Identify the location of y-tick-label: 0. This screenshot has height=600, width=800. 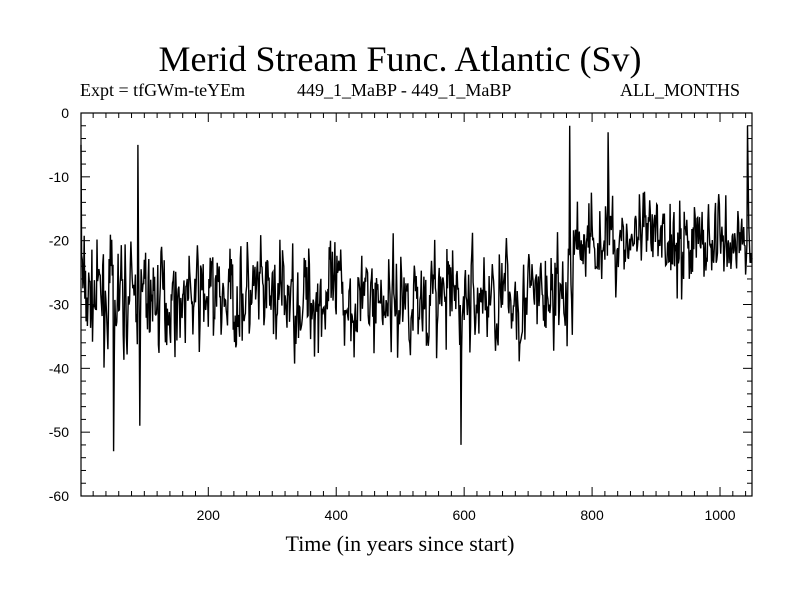
(65, 113).